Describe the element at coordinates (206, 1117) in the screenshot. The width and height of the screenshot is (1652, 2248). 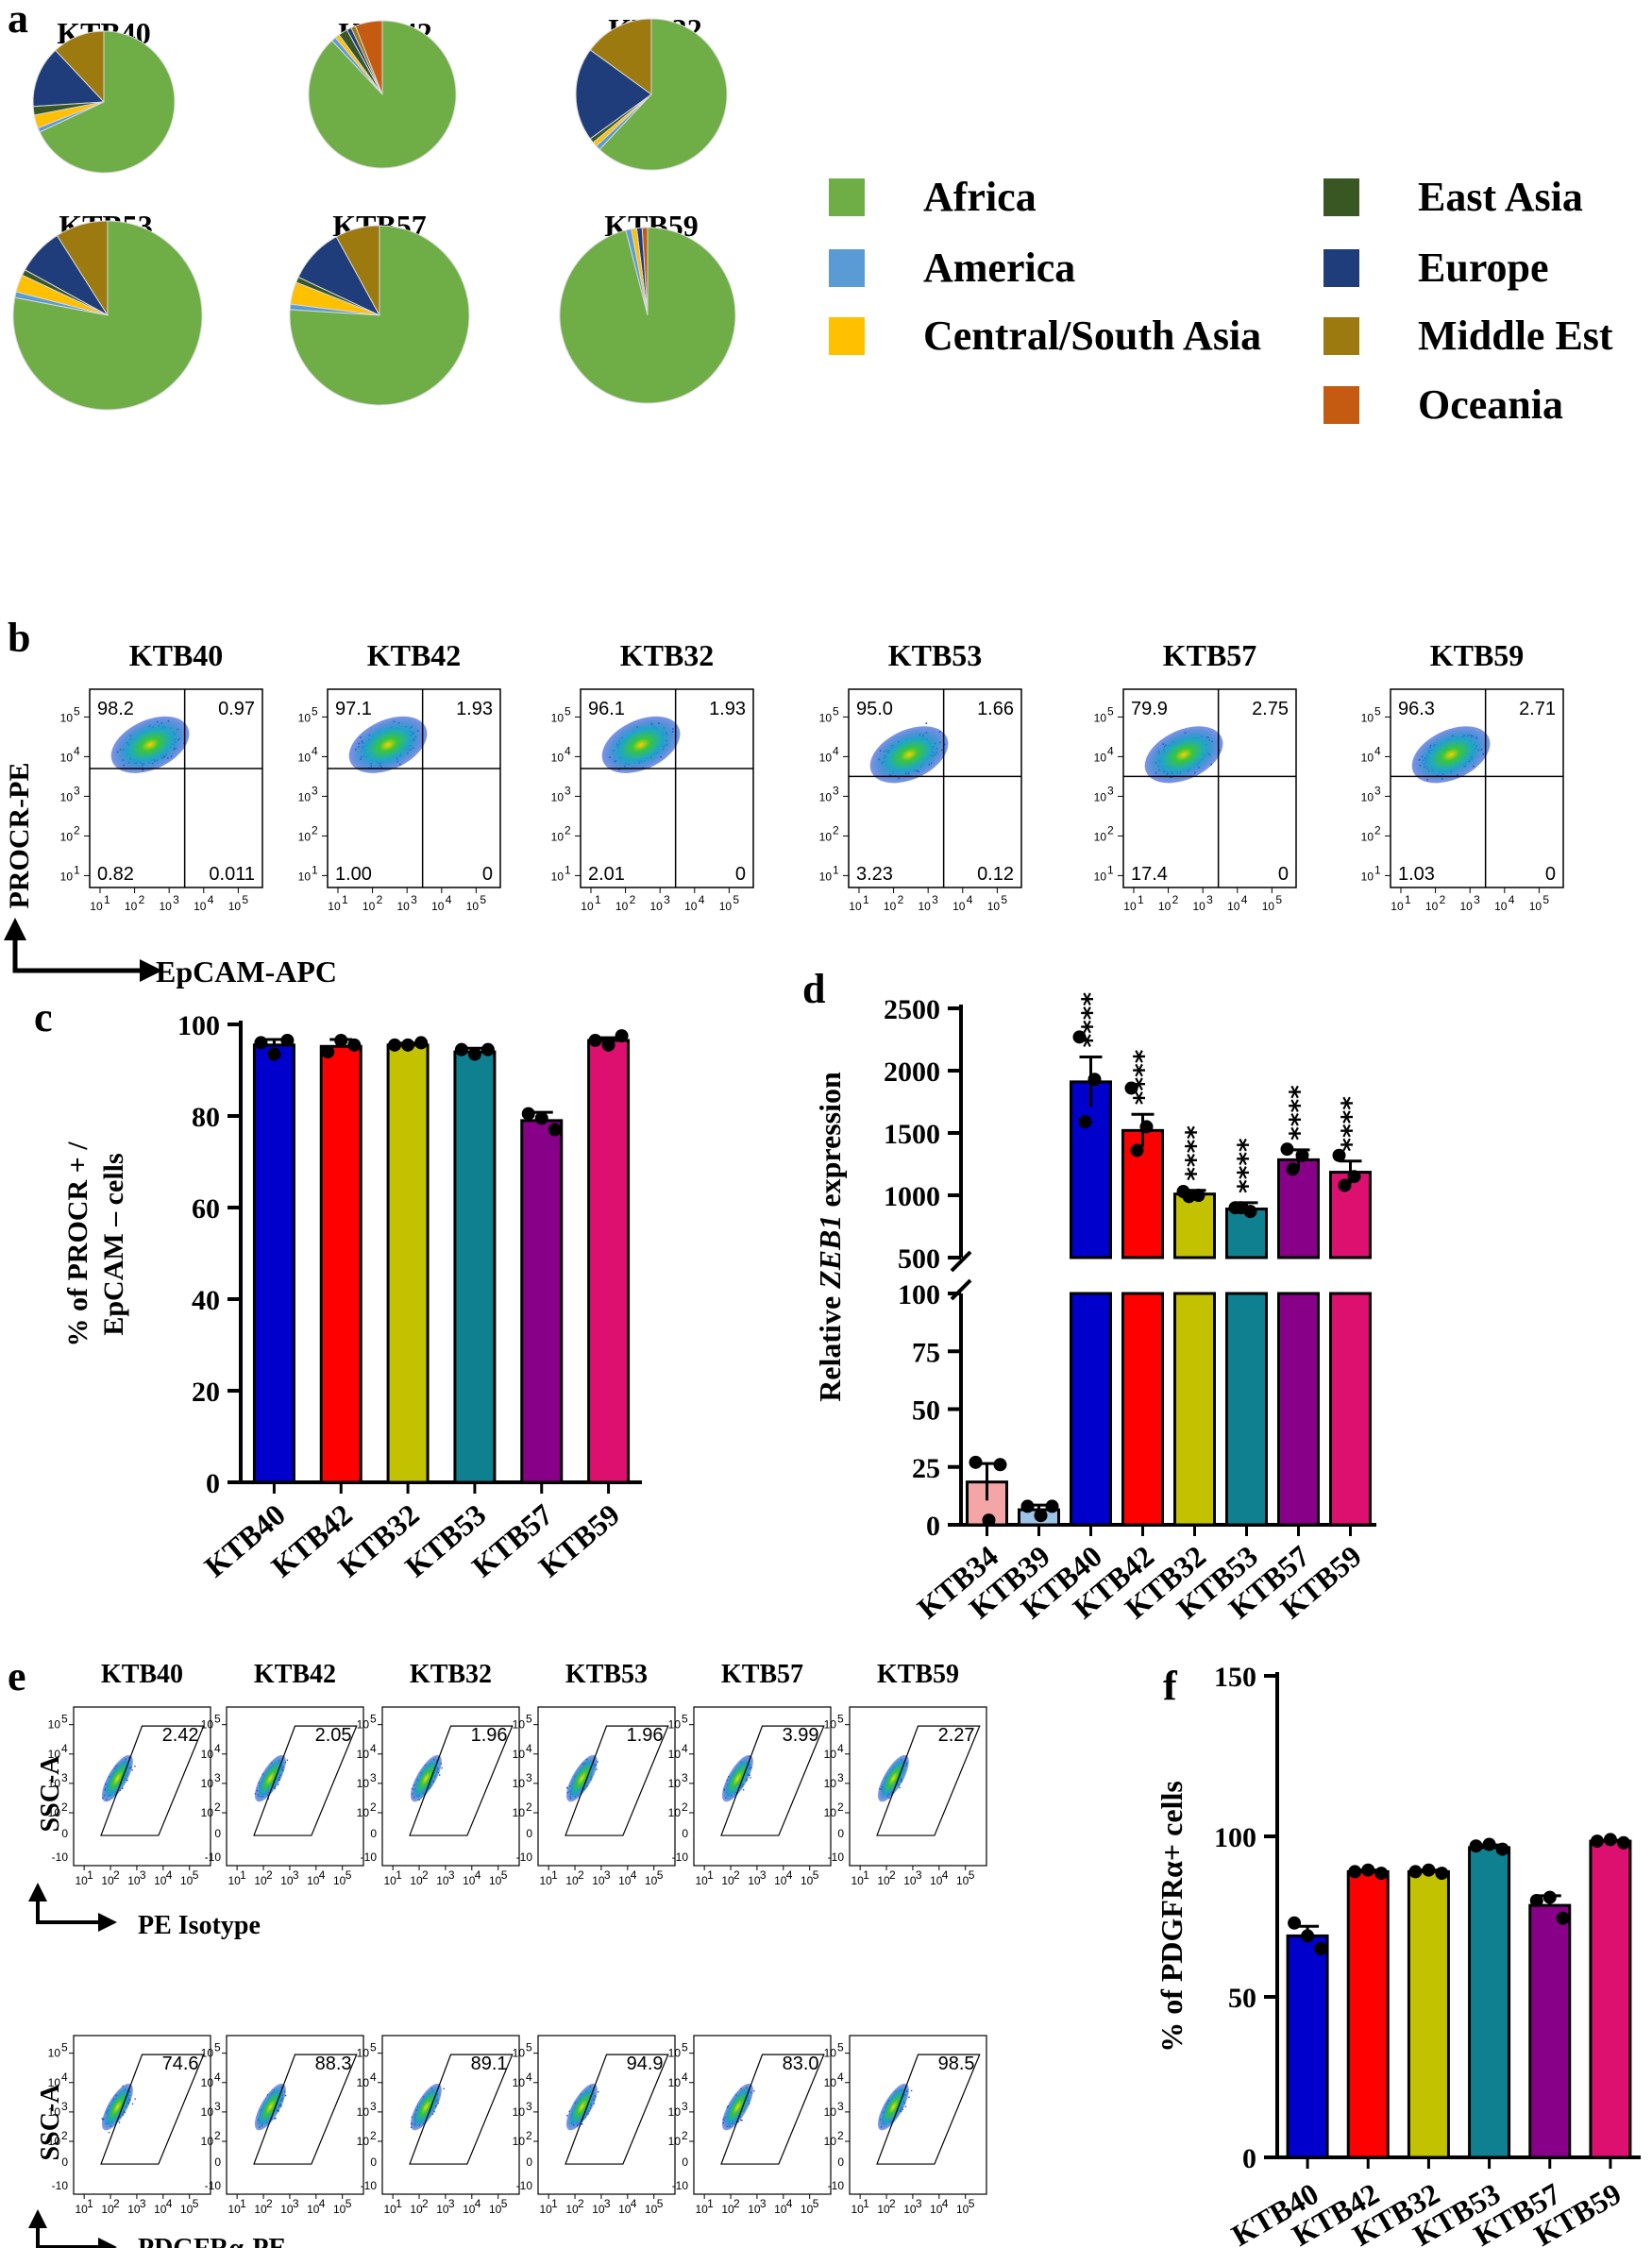
I see `y-tick-label: 80` at that location.